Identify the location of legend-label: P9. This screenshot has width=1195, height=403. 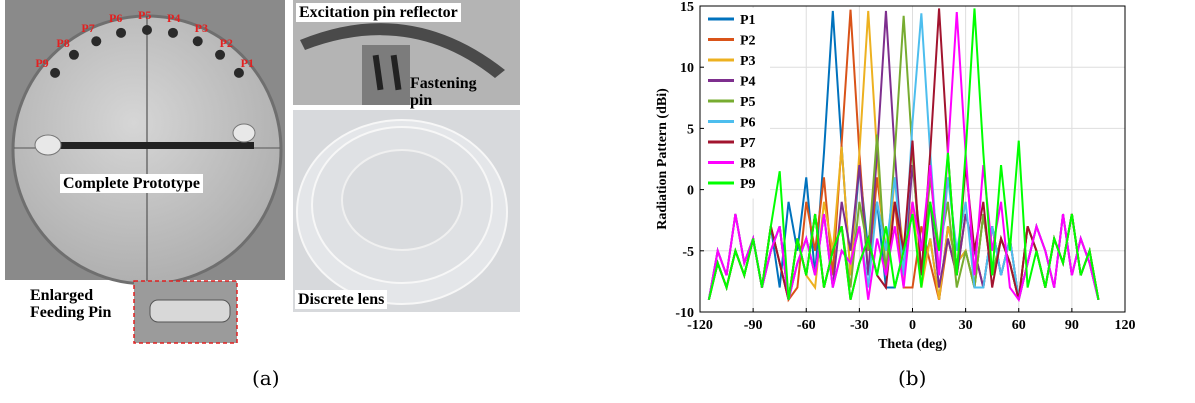
(748, 184).